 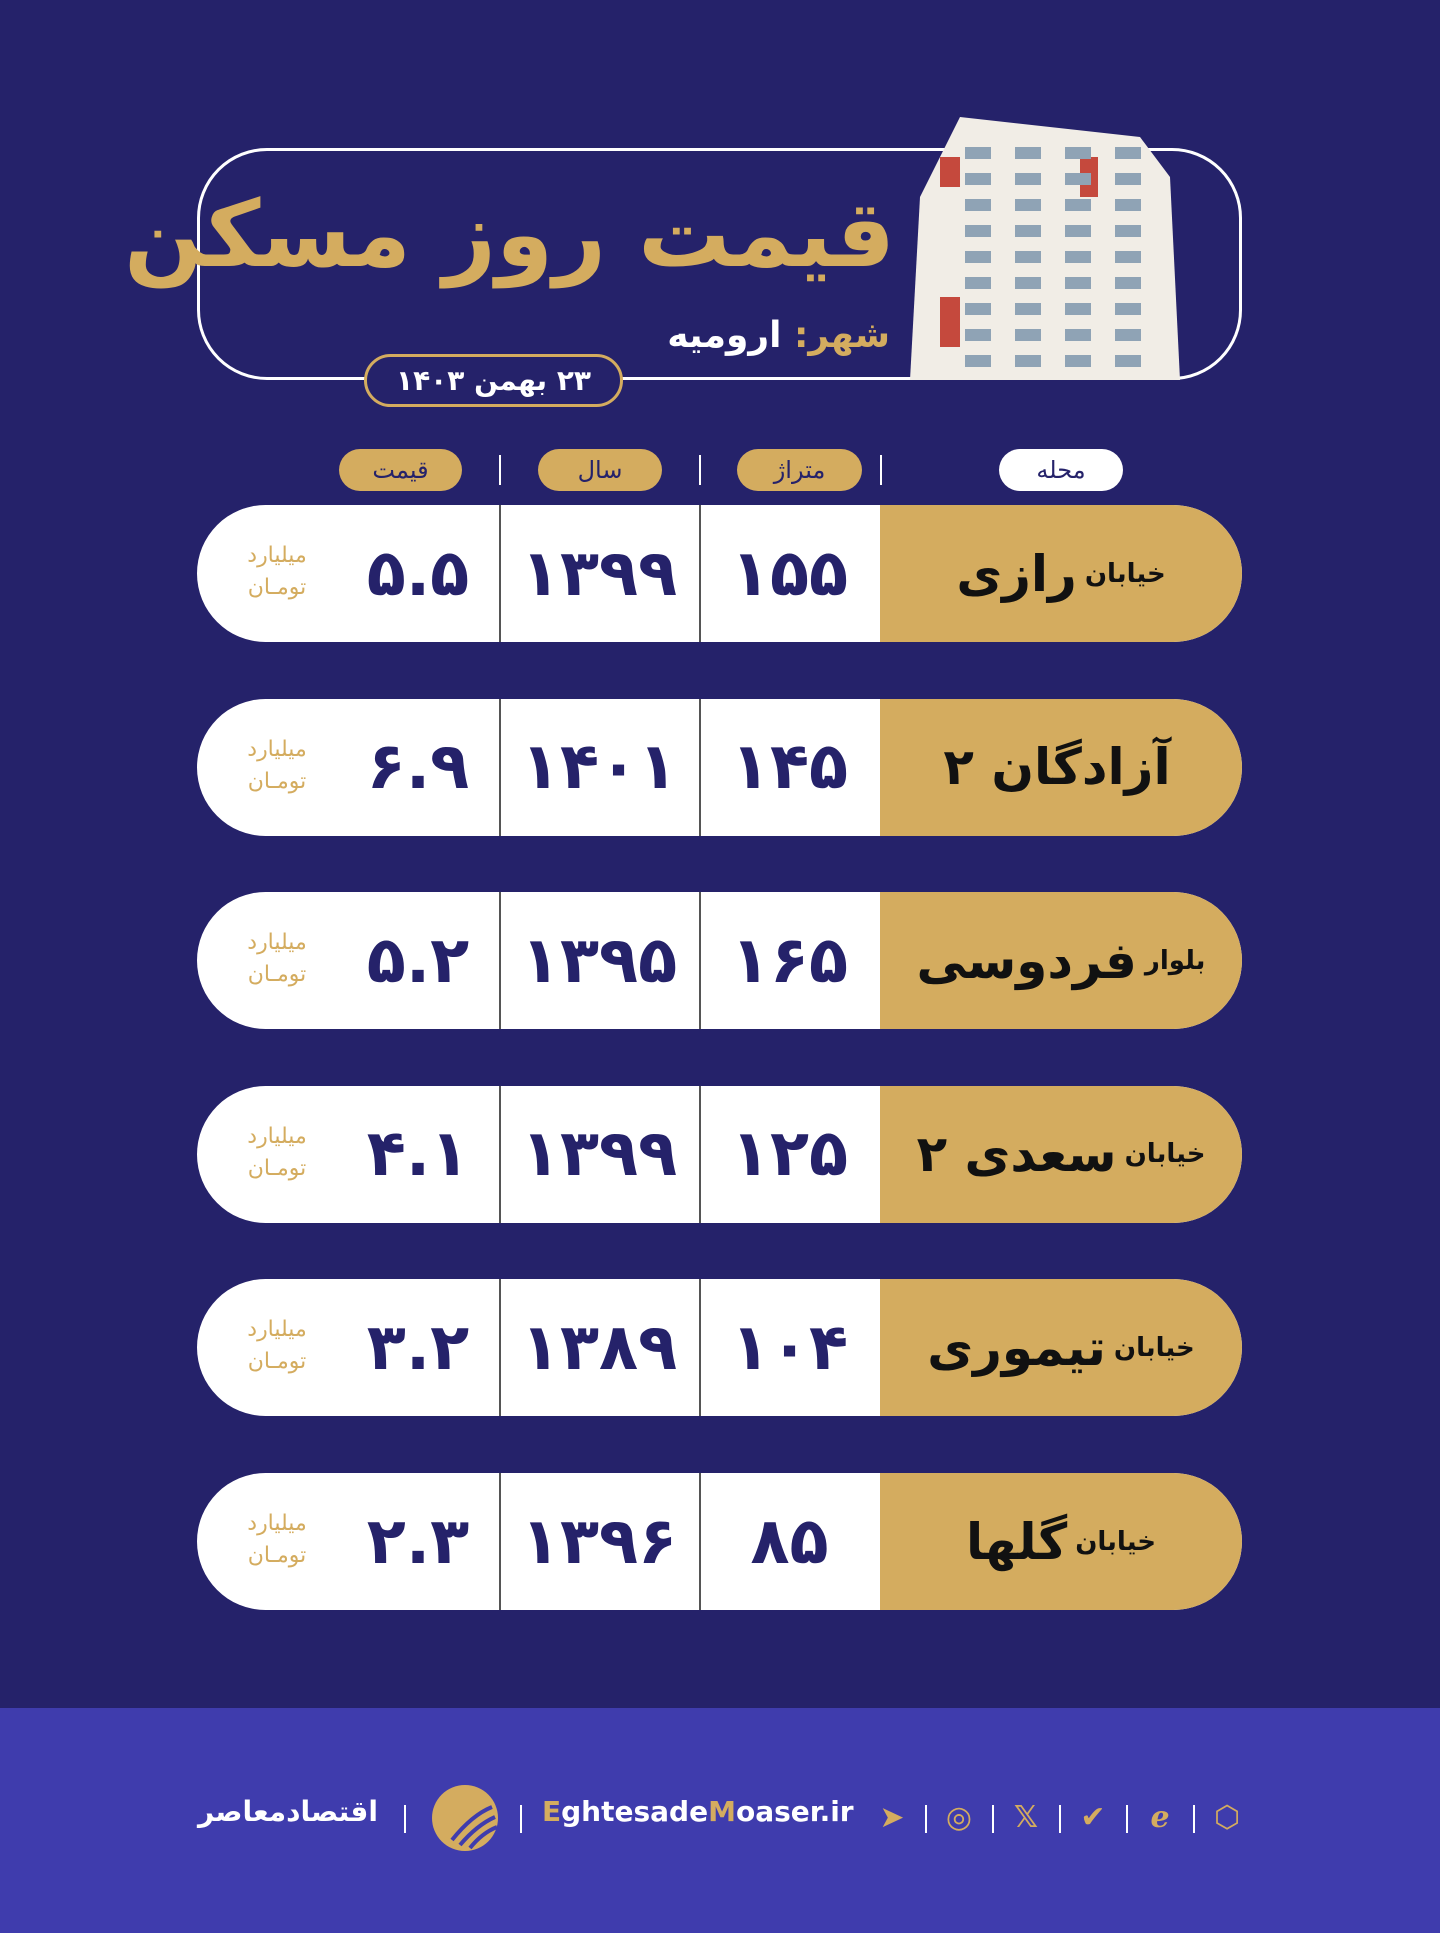 I want to click on area-cell: ۱۶۵, so click(x=789, y=960).